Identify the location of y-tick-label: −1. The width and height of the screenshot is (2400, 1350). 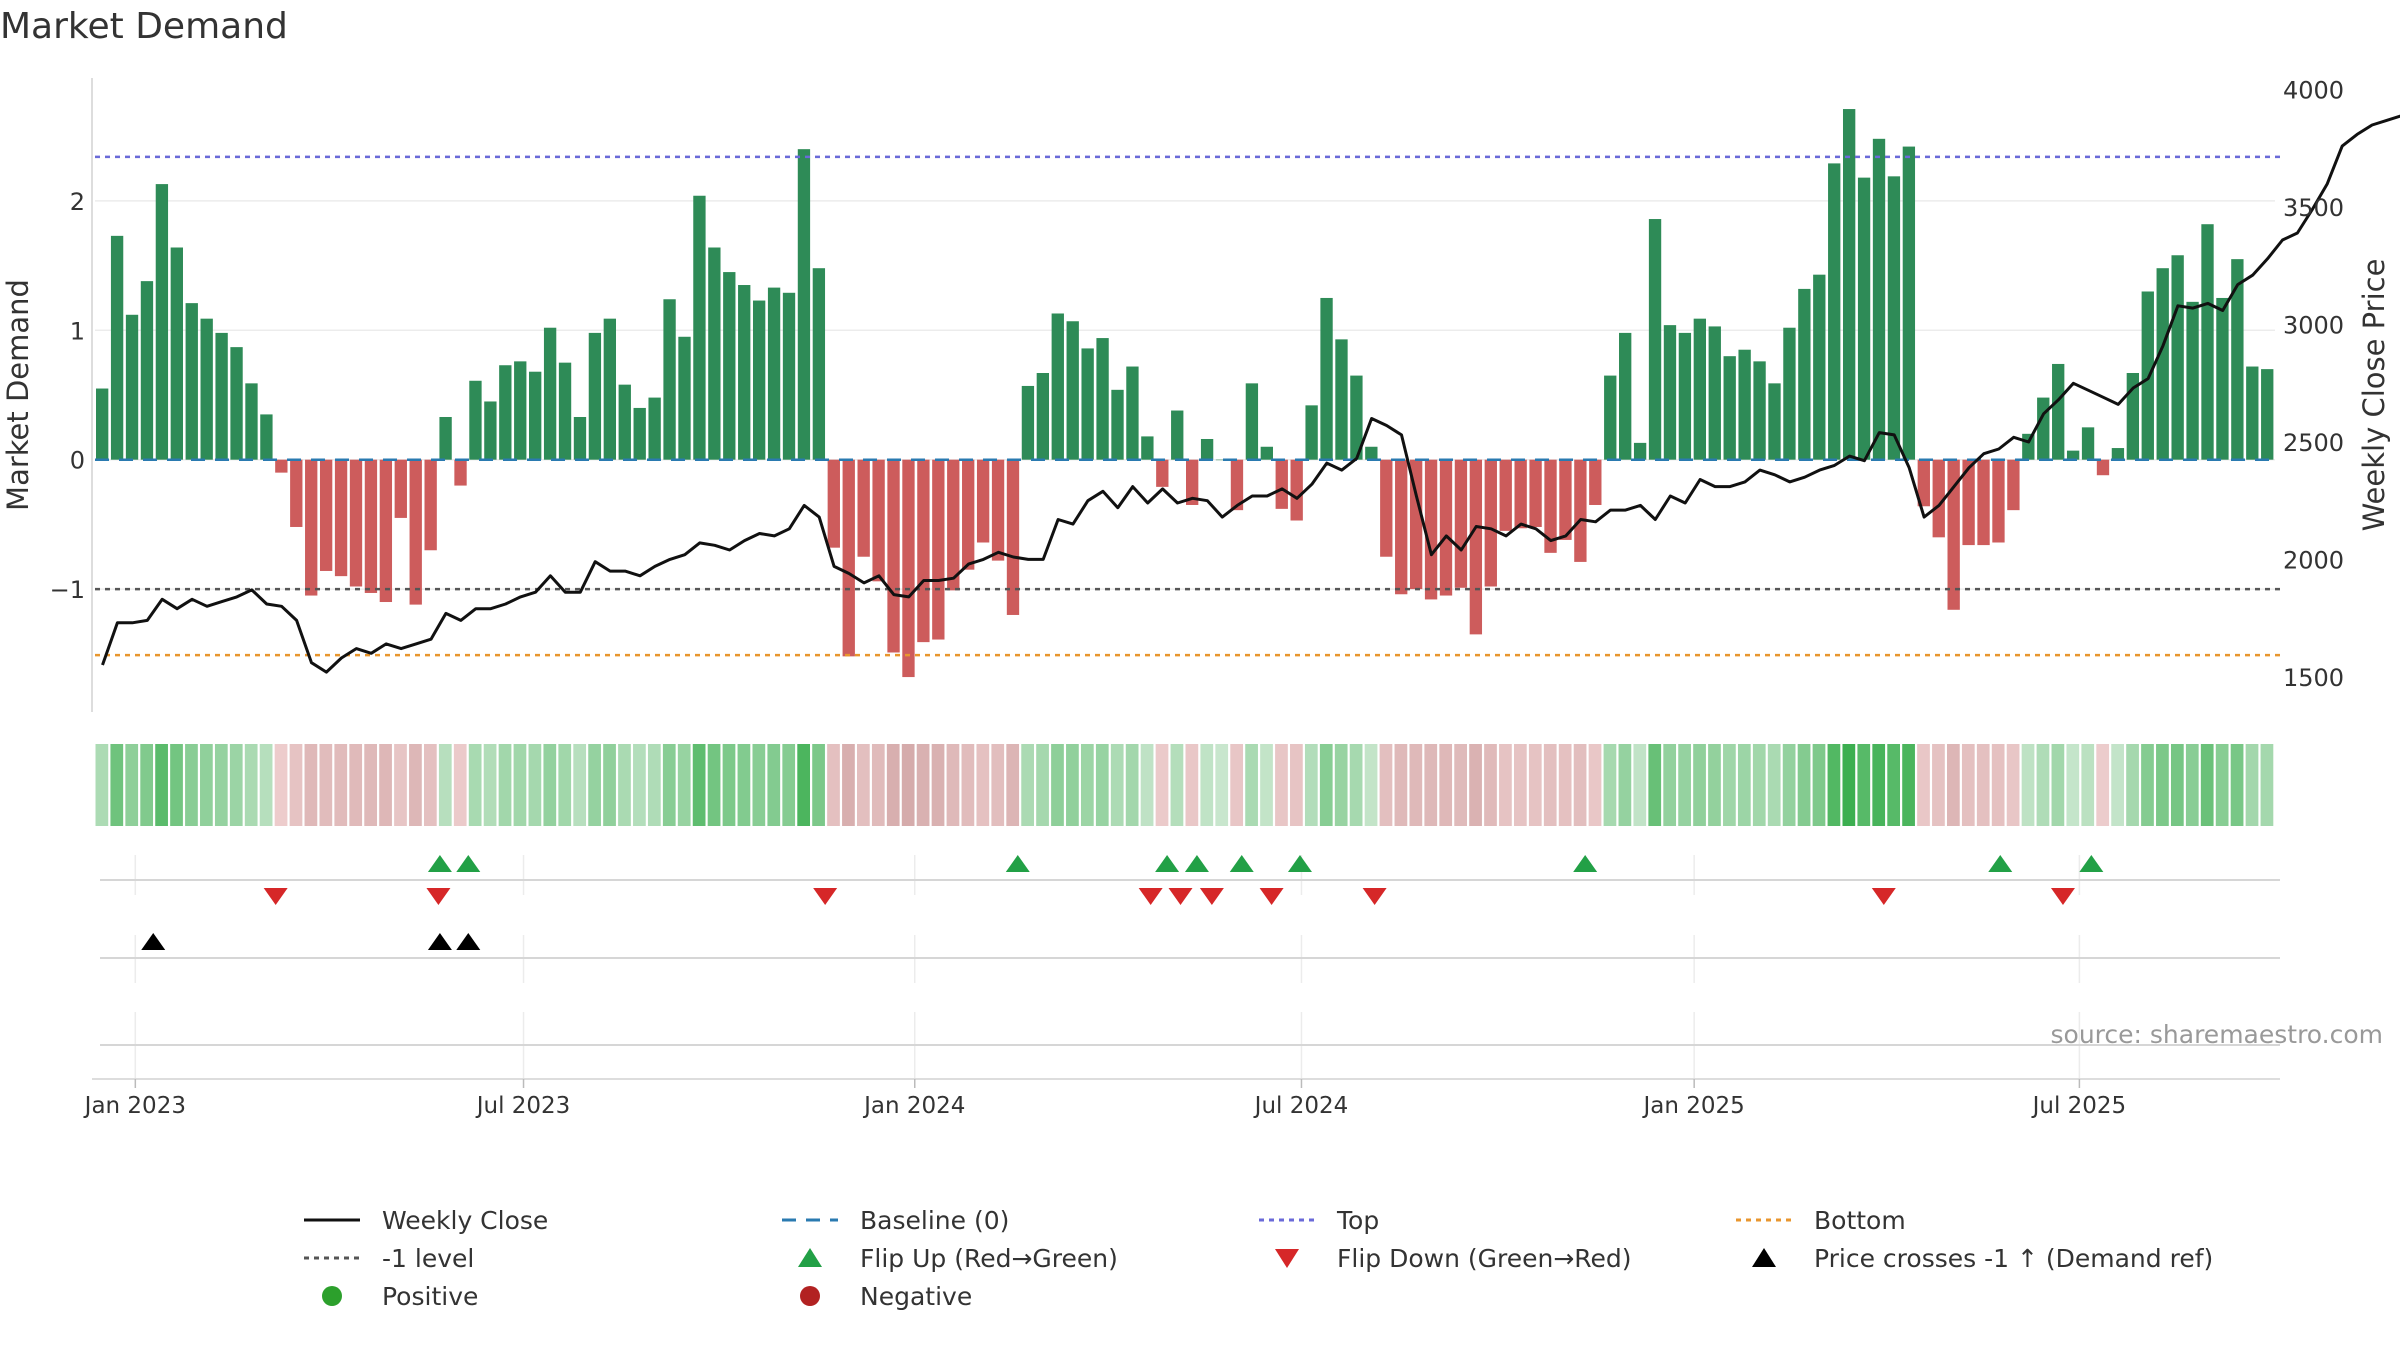
(67, 590).